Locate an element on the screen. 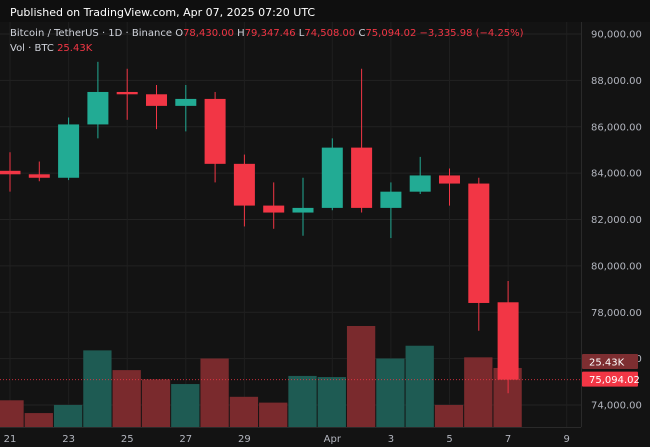 This screenshot has height=447, width=650. volume-badge-bg is located at coordinates (610, 361).